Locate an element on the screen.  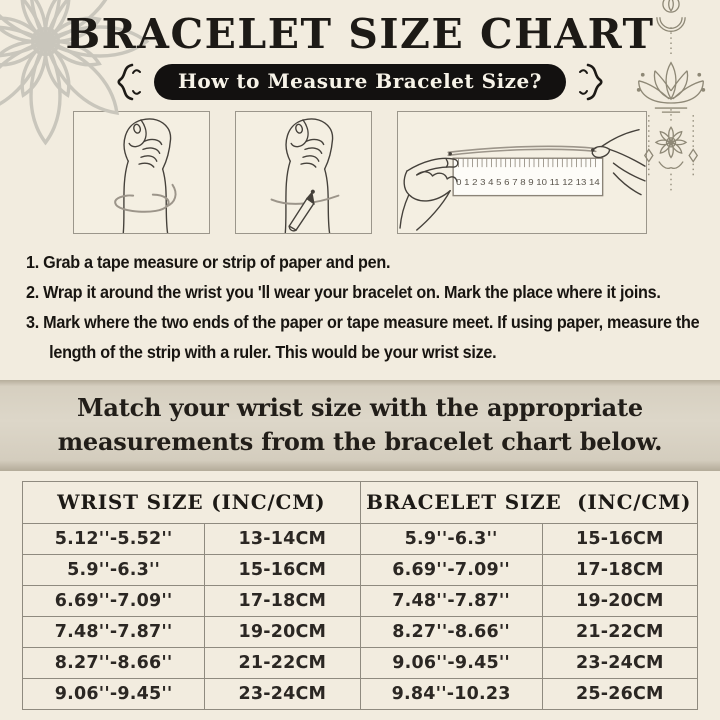
step-marker: 2. is located at coordinates (32, 292).